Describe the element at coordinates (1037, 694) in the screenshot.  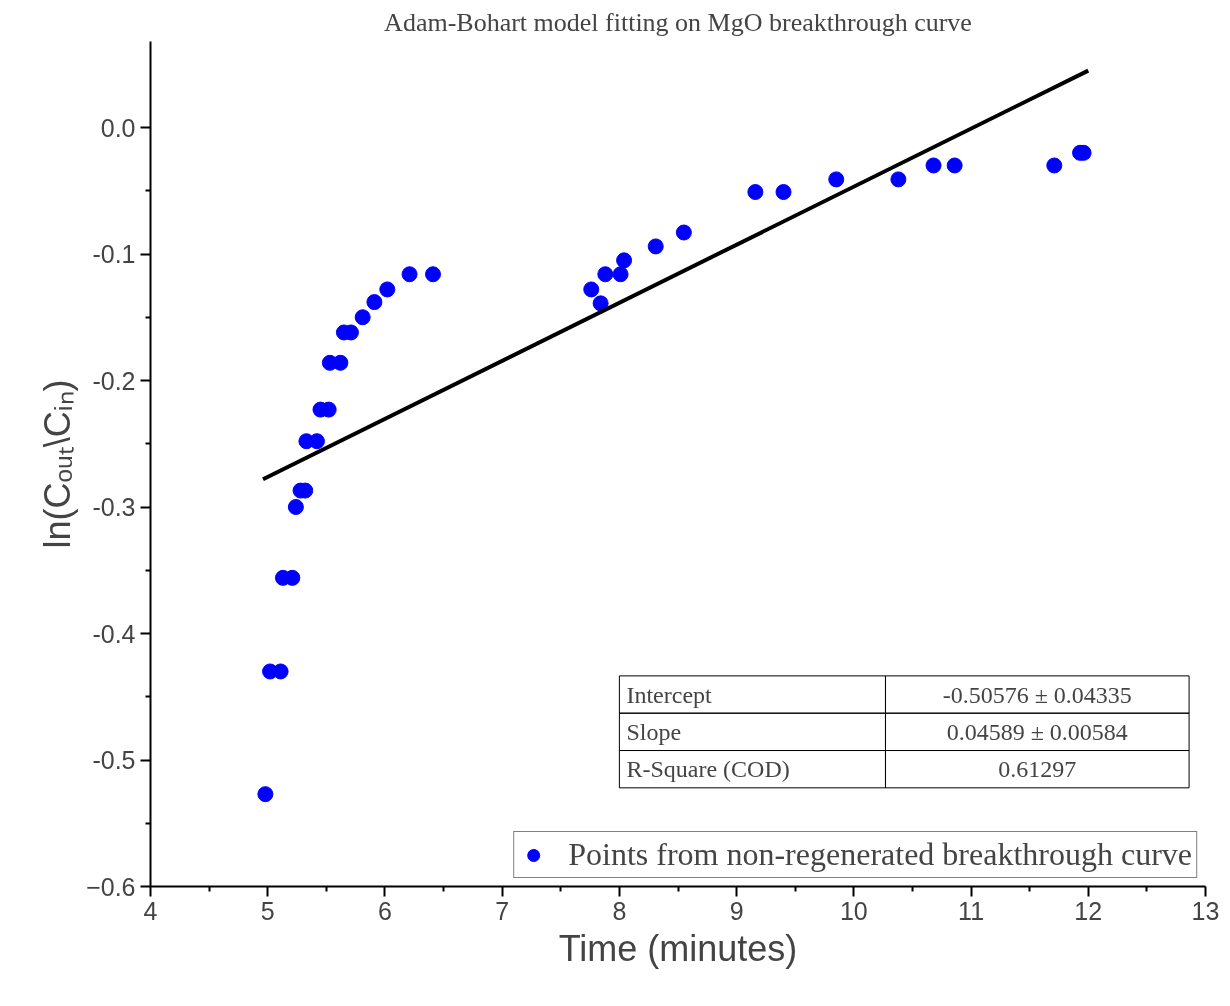
I see `annotation: -0.50576 ± 0.04335` at that location.